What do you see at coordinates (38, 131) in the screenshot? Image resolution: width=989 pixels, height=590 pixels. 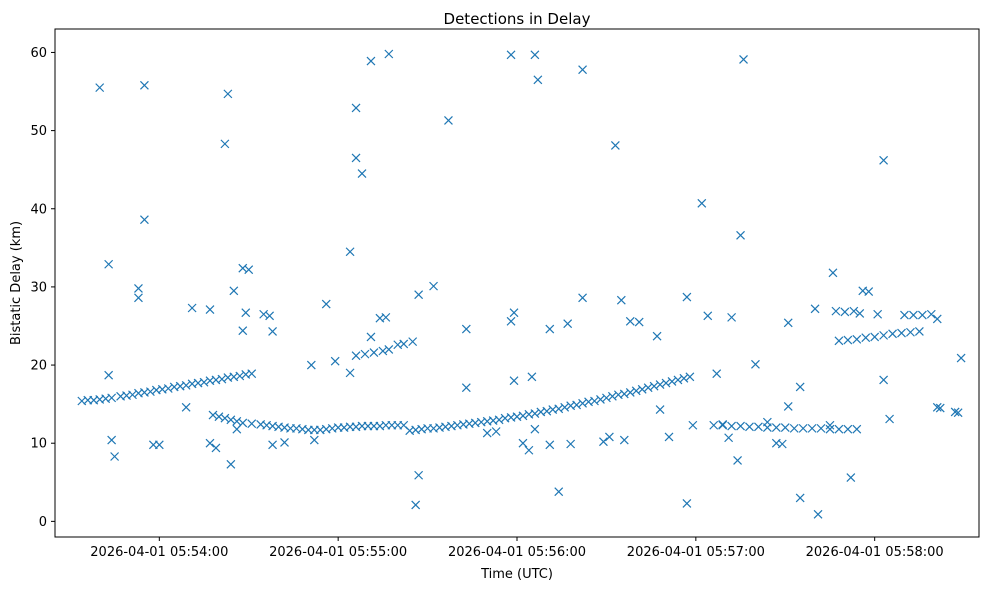 I see `y-tick-label: 50` at bounding box center [38, 131].